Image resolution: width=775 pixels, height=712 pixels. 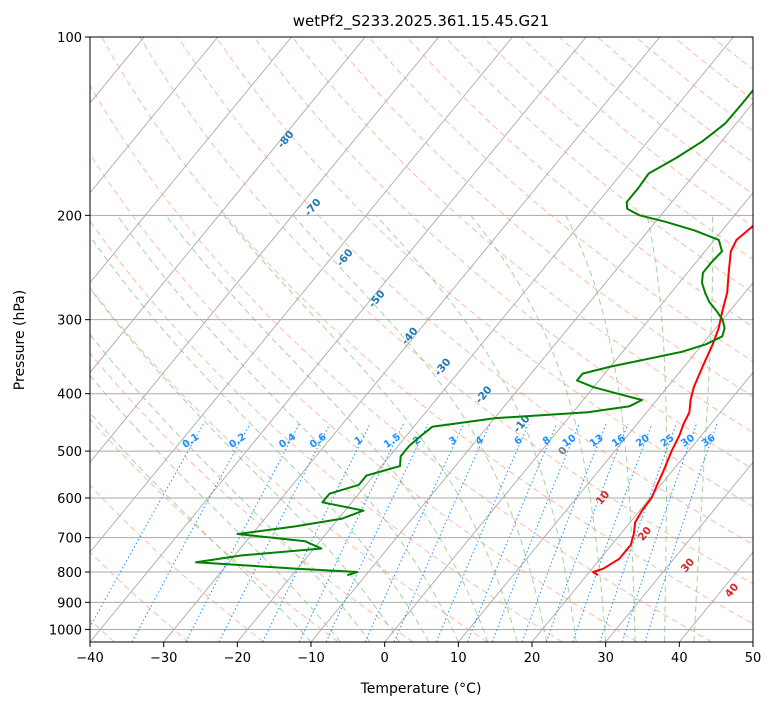 I want to click on y-tick-label: 100, so click(x=69, y=38).